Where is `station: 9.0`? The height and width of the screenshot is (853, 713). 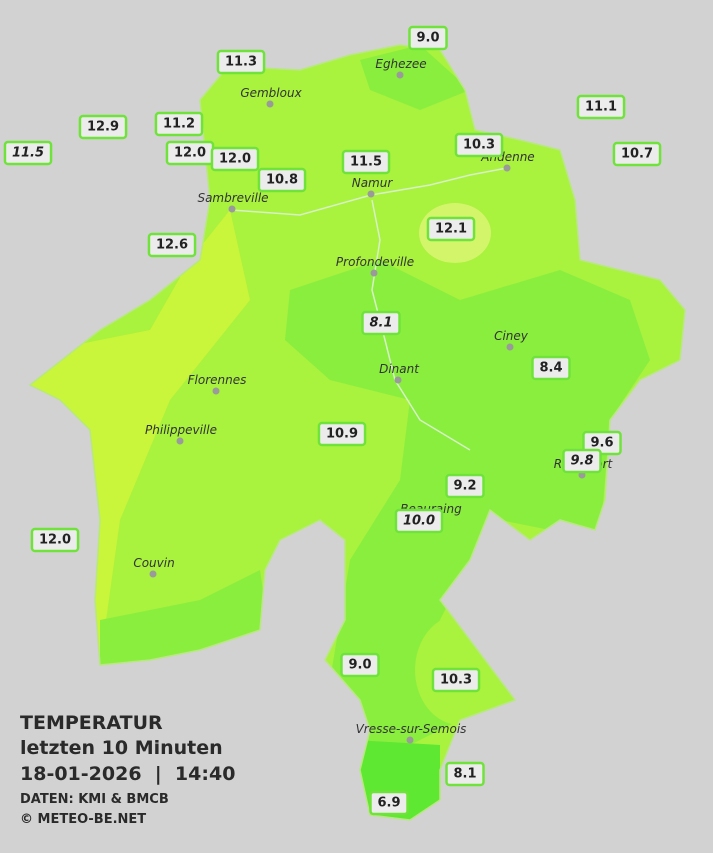
station: 9.0 is located at coordinates (428, 38).